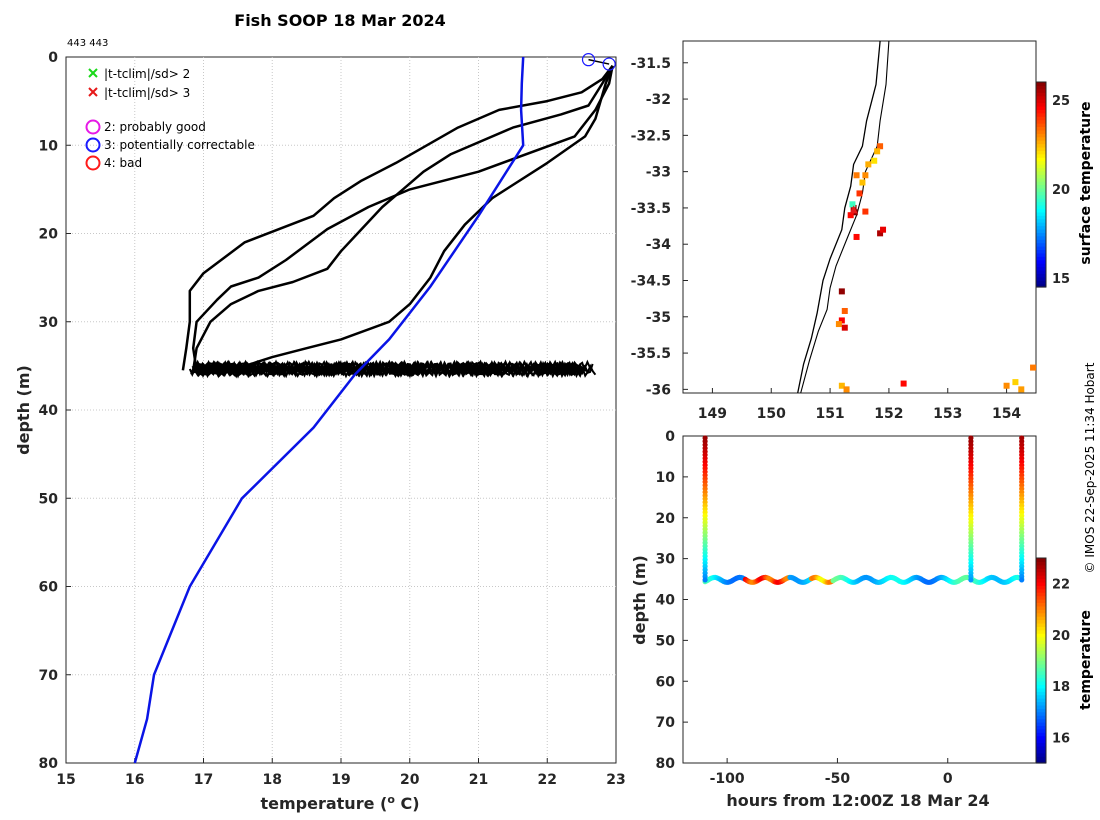 The width and height of the screenshot is (1100, 820). I want to click on map-y-tick-label: -33, so click(658, 173).